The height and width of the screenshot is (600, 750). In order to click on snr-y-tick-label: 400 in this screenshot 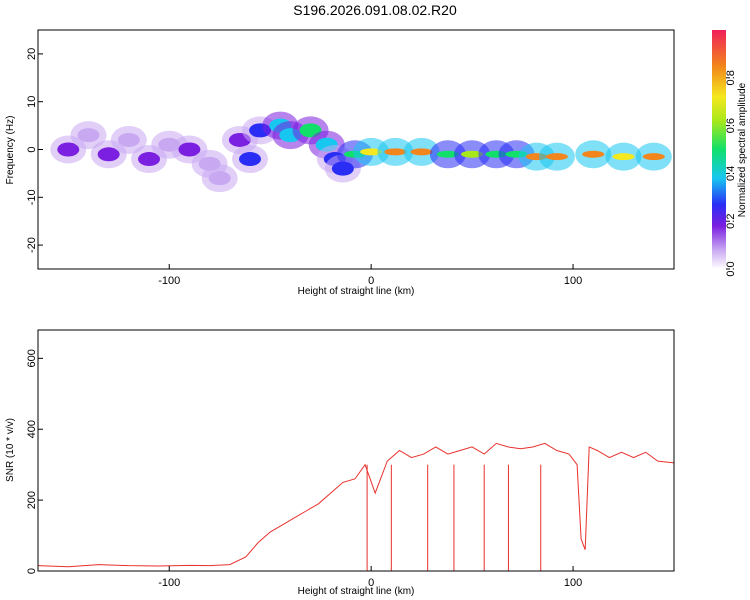, I will do `click(32, 429)`.